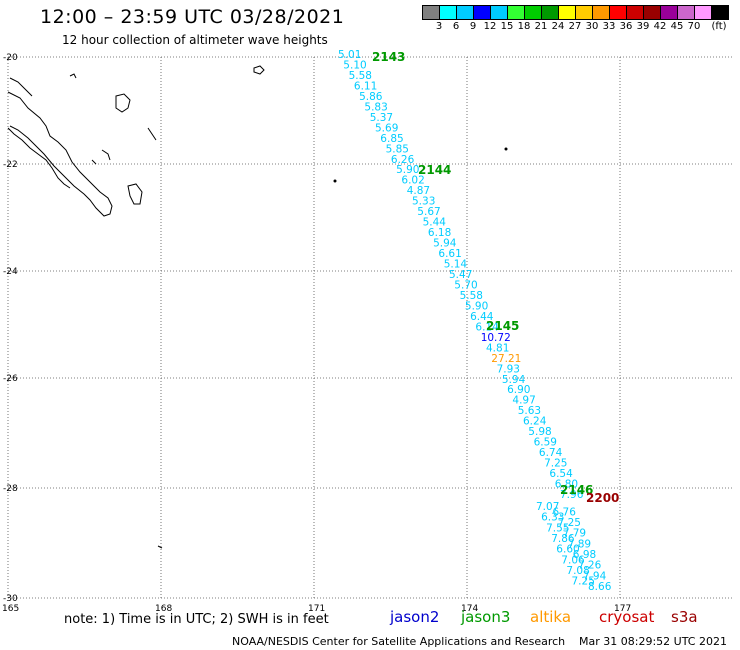  I want to click on colorbar-label: 24, so click(558, 26).